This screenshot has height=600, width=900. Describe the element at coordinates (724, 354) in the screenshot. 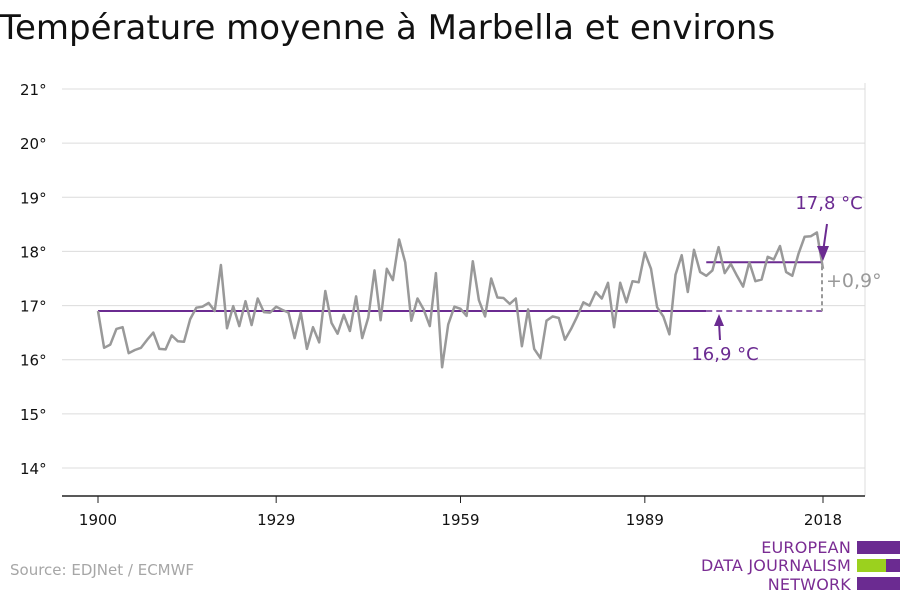

I see `baseline-average-label: 16,9 °C` at that location.